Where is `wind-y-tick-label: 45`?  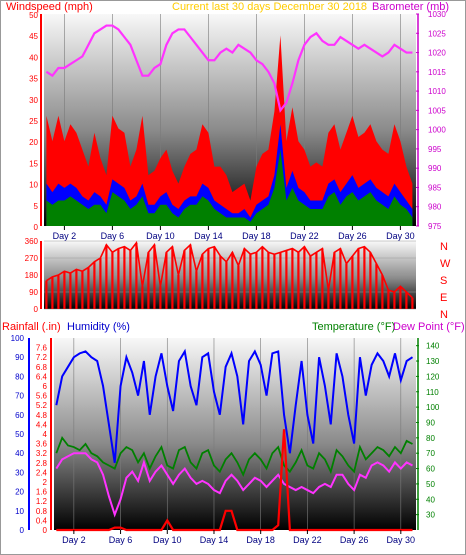 wind-y-tick-label: 45 is located at coordinates (33, 36).